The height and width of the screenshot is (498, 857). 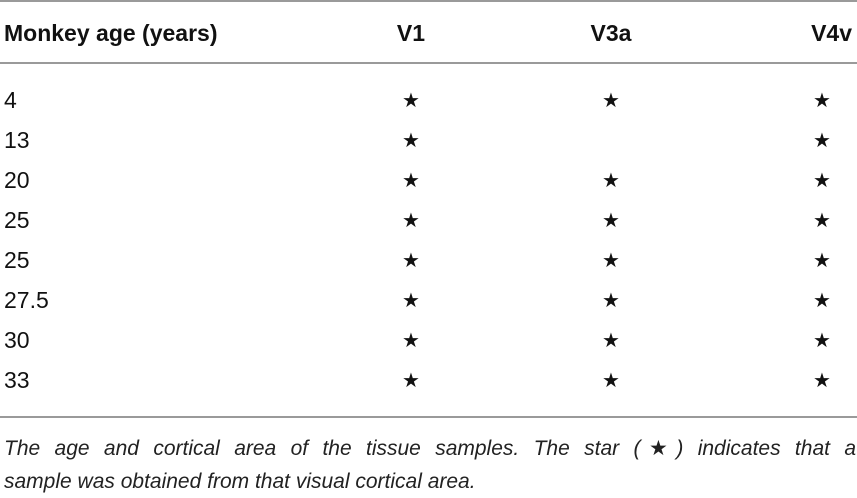 I want to click on table-header-rule, so click(x=428, y=63).